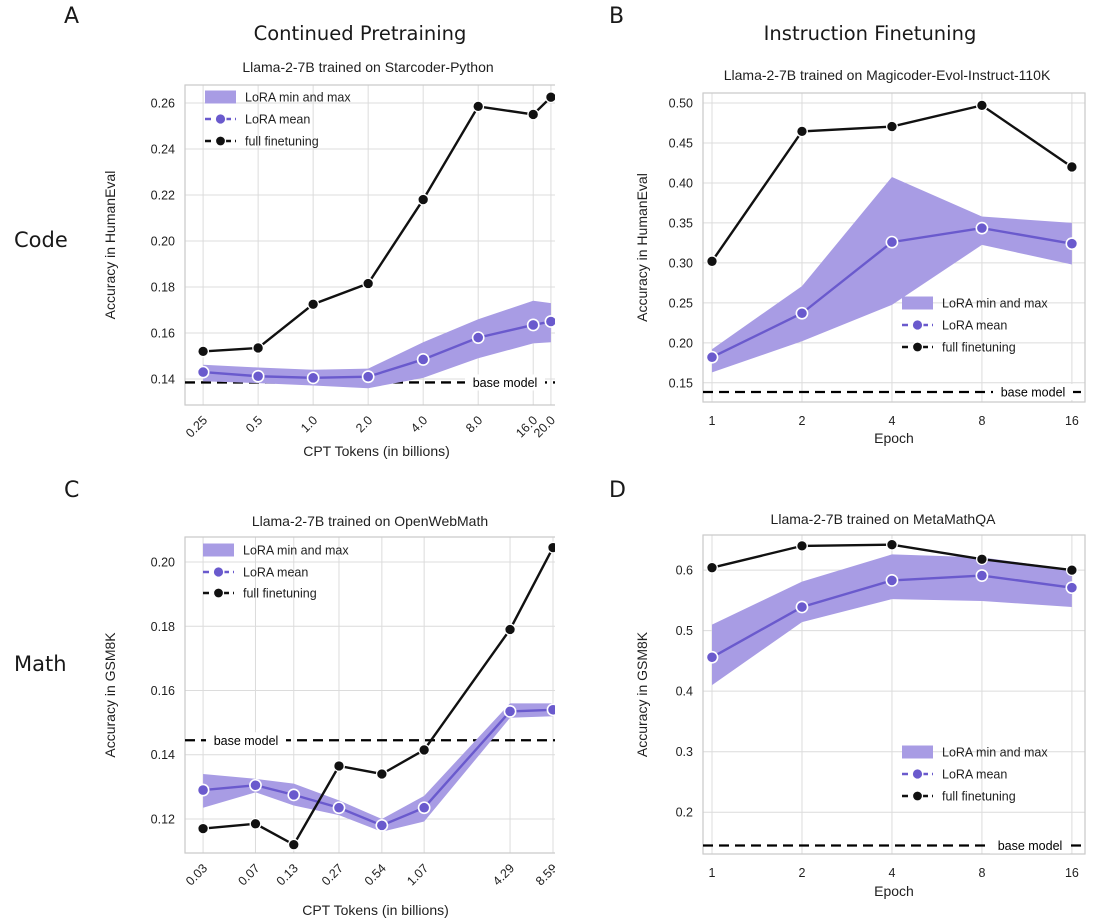 The height and width of the screenshot is (923, 1110). What do you see at coordinates (163, 819) in the screenshot?
I see `svg-text: 0.12` at bounding box center [163, 819].